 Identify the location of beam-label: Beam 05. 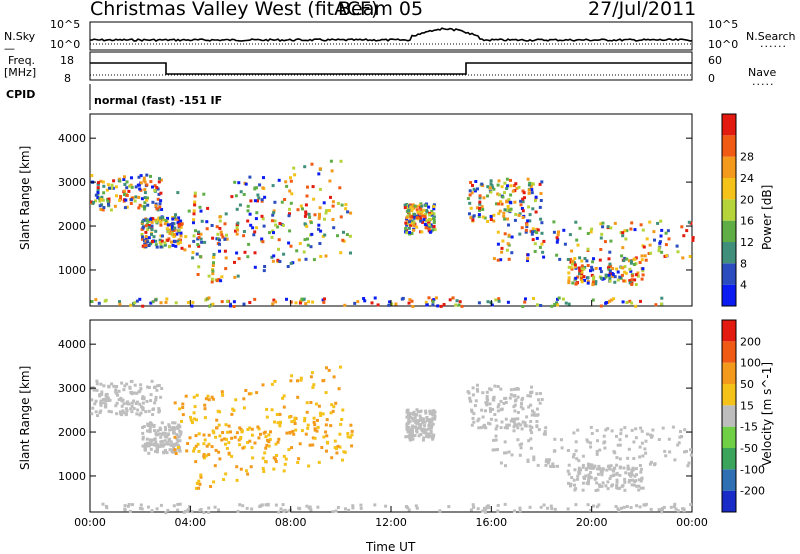
(381, 10).